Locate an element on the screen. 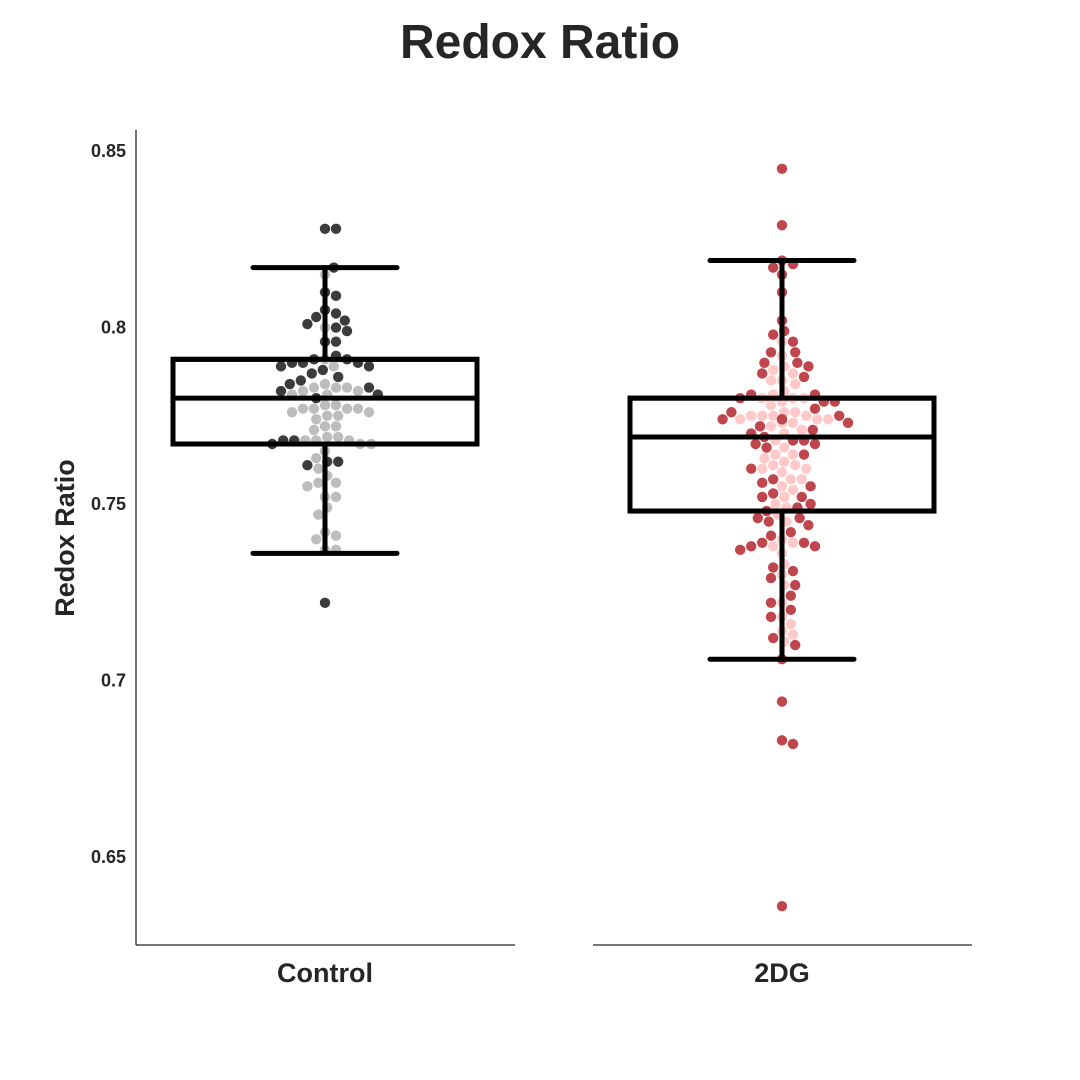 Image resolution: width=1080 pixels, height=1080 pixels. y-tick-label: 0.7 is located at coordinates (113, 680).